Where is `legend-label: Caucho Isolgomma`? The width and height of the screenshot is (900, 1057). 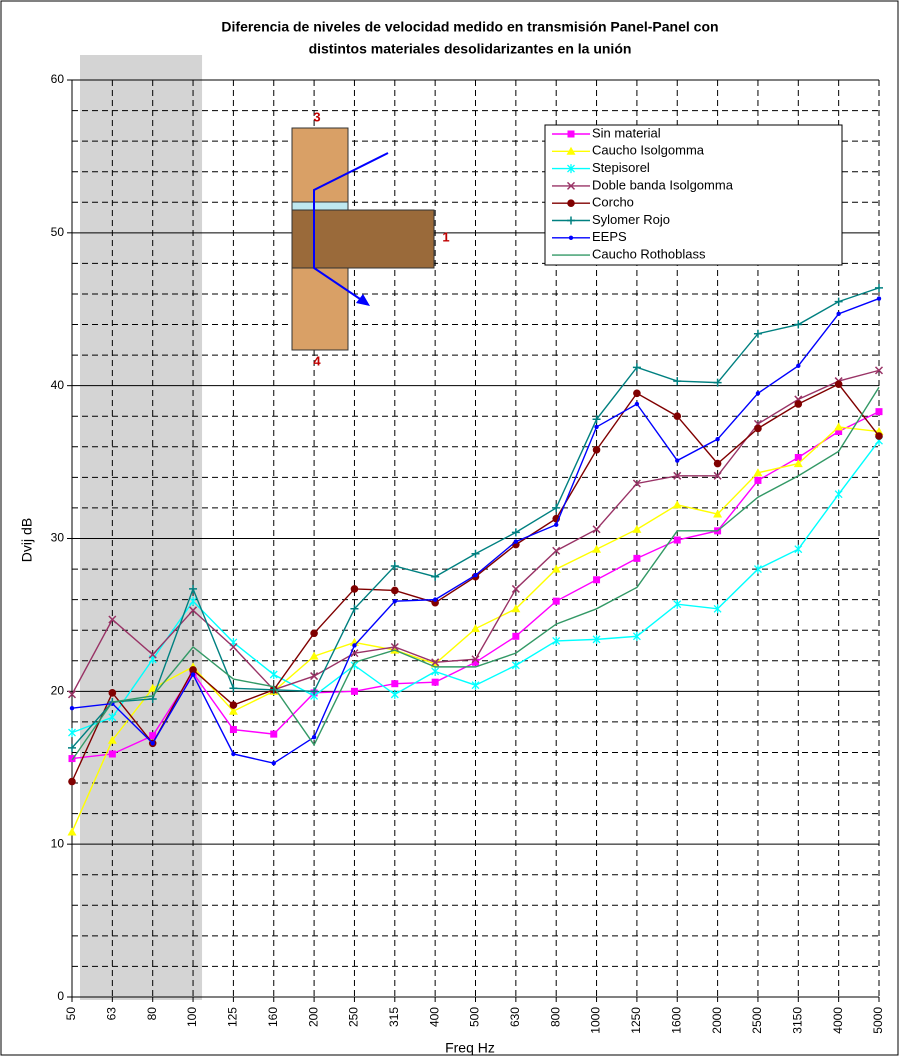 legend-label: Caucho Isolgomma is located at coordinates (648, 150).